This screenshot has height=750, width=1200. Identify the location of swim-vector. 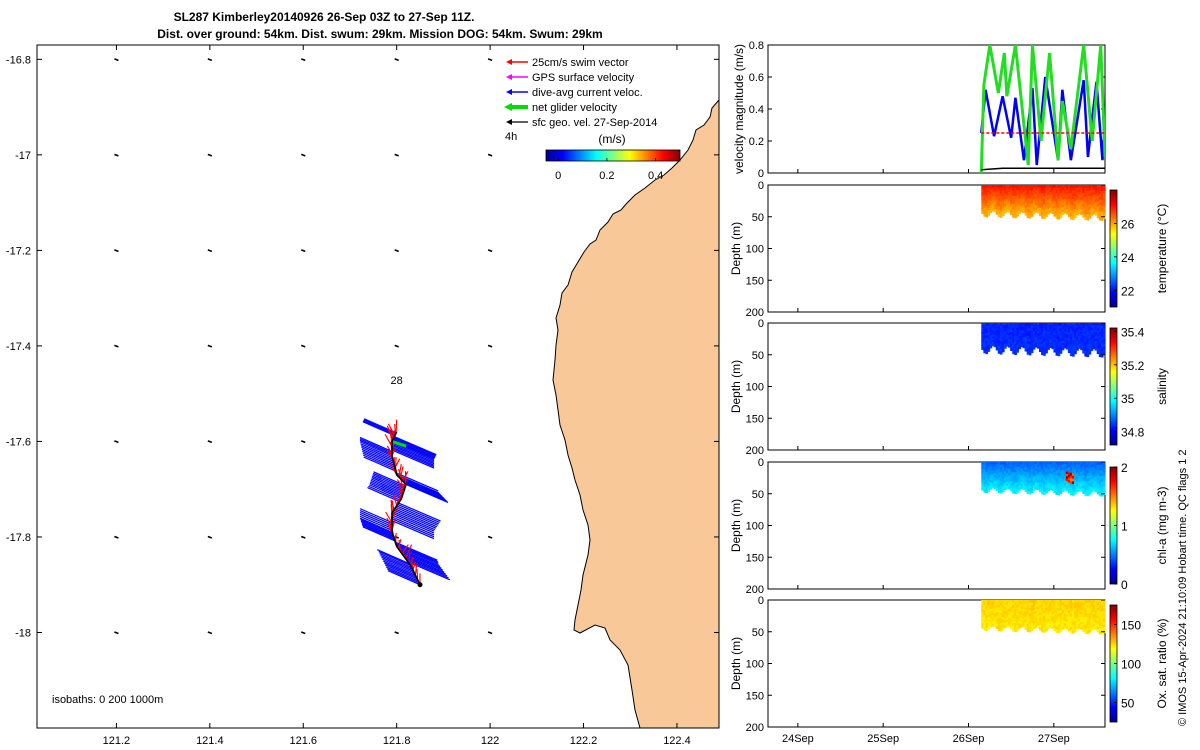
(405, 549).